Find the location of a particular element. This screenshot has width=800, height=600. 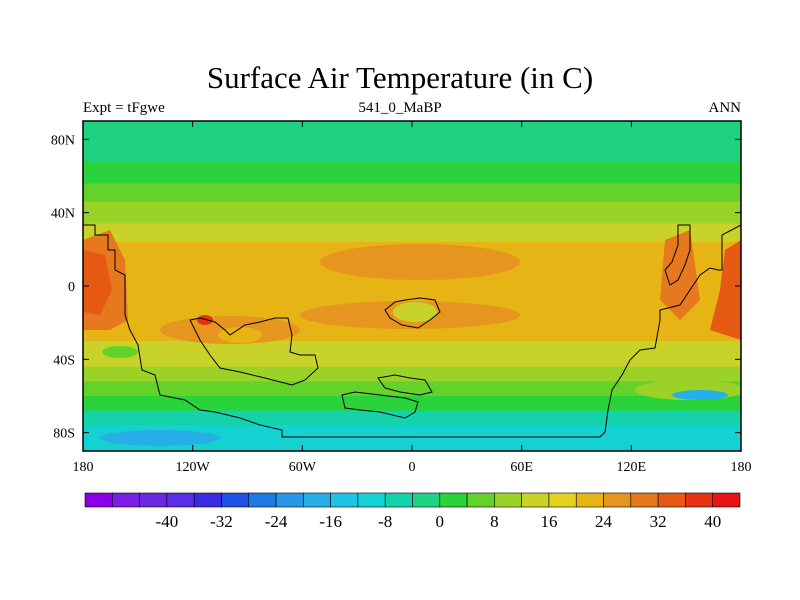

colorbar-label: -40 is located at coordinates (167, 521).